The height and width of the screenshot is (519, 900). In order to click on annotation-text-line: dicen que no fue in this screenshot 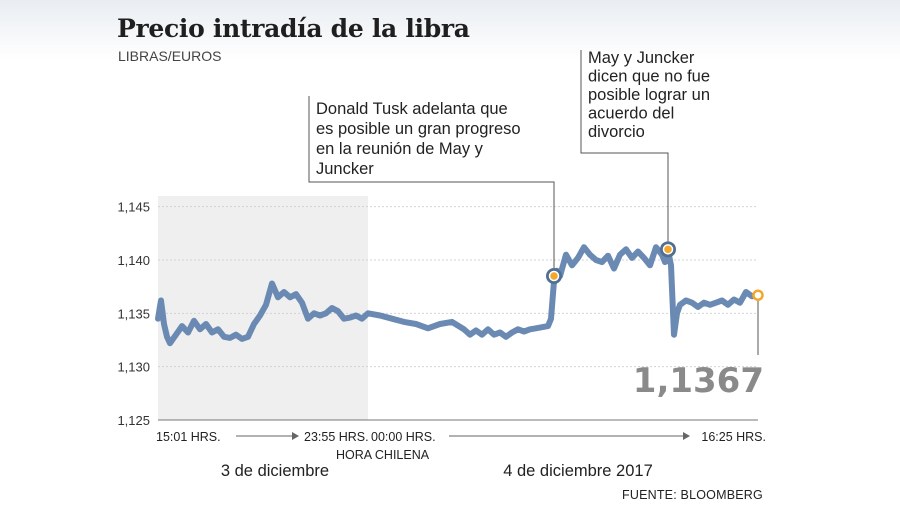, I will do `click(649, 77)`.